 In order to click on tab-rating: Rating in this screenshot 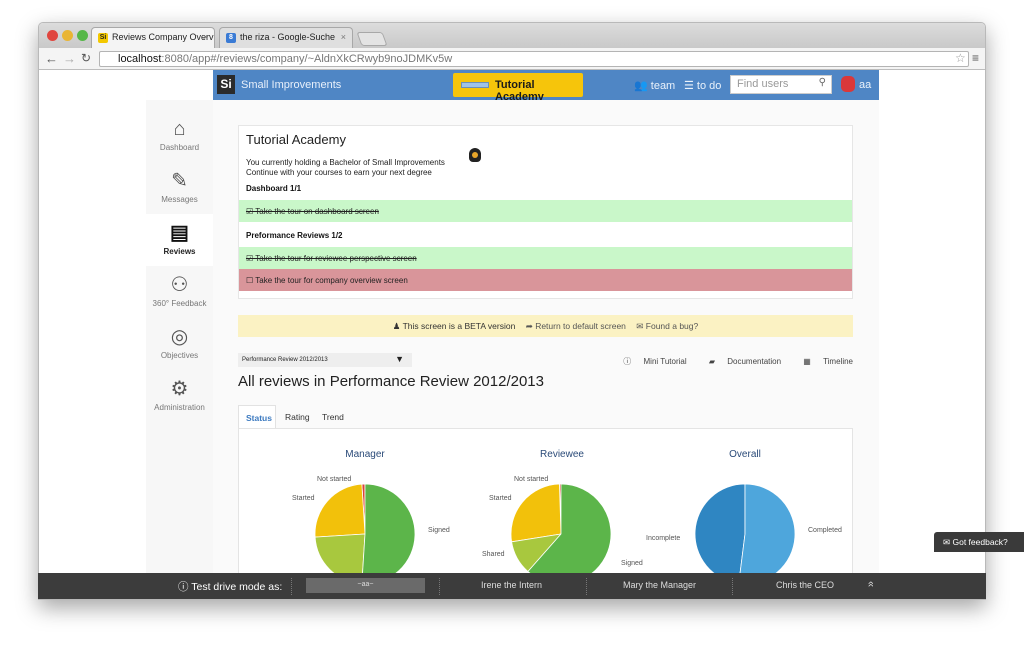, I will do `click(297, 417)`.